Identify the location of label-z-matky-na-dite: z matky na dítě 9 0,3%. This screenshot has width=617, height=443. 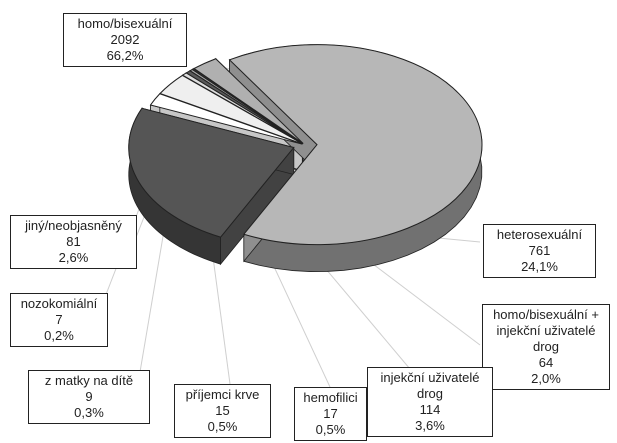
(89, 397).